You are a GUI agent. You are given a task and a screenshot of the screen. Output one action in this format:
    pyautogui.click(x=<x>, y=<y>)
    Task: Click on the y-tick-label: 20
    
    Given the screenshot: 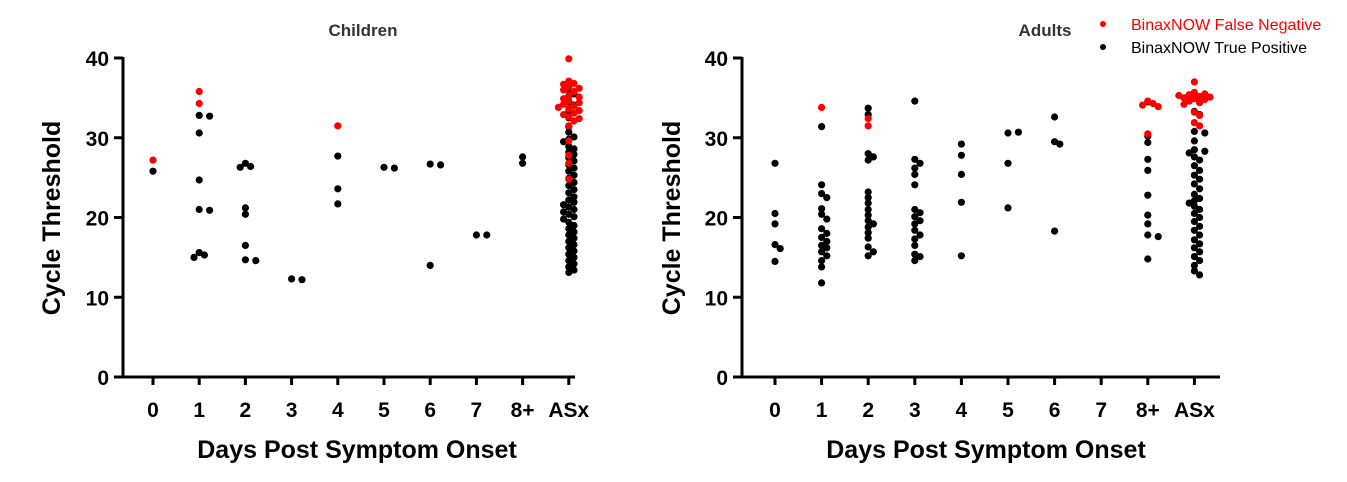 What is the action you would take?
    pyautogui.click(x=97, y=219)
    